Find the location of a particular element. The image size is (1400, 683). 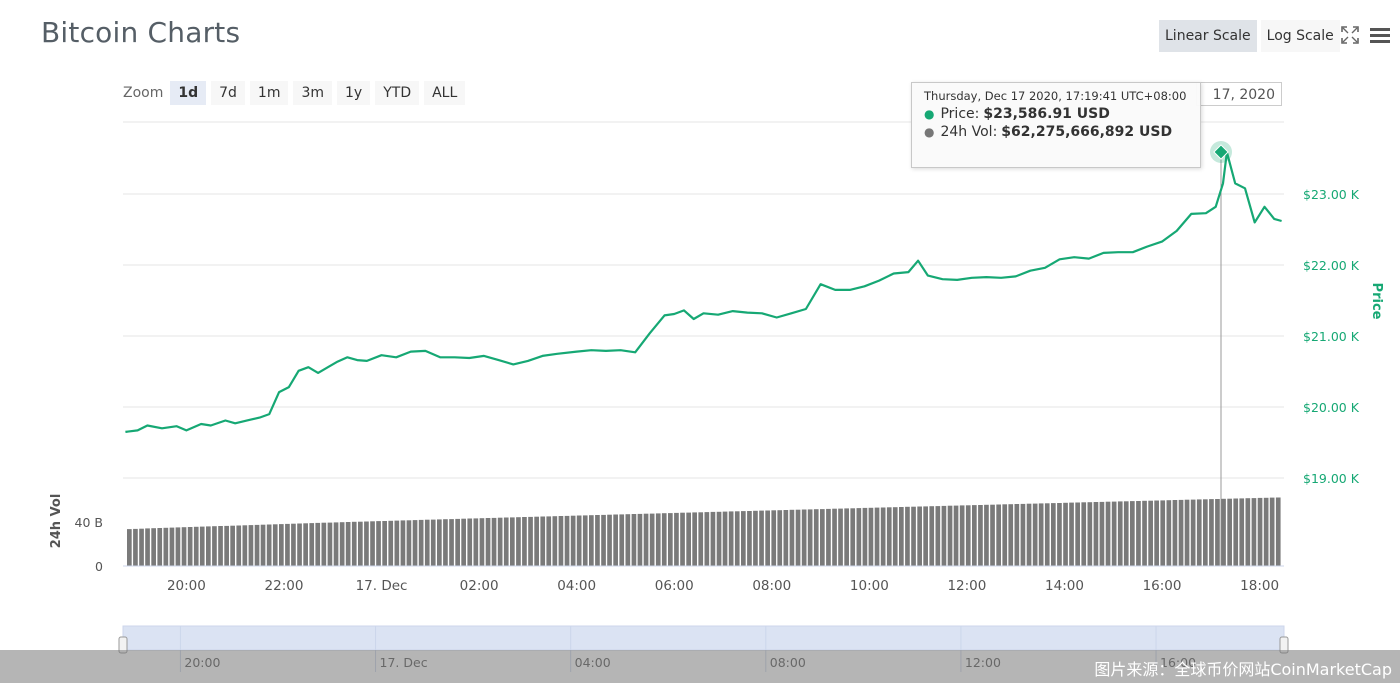

zoom-1d-button: 1d is located at coordinates (188, 93).